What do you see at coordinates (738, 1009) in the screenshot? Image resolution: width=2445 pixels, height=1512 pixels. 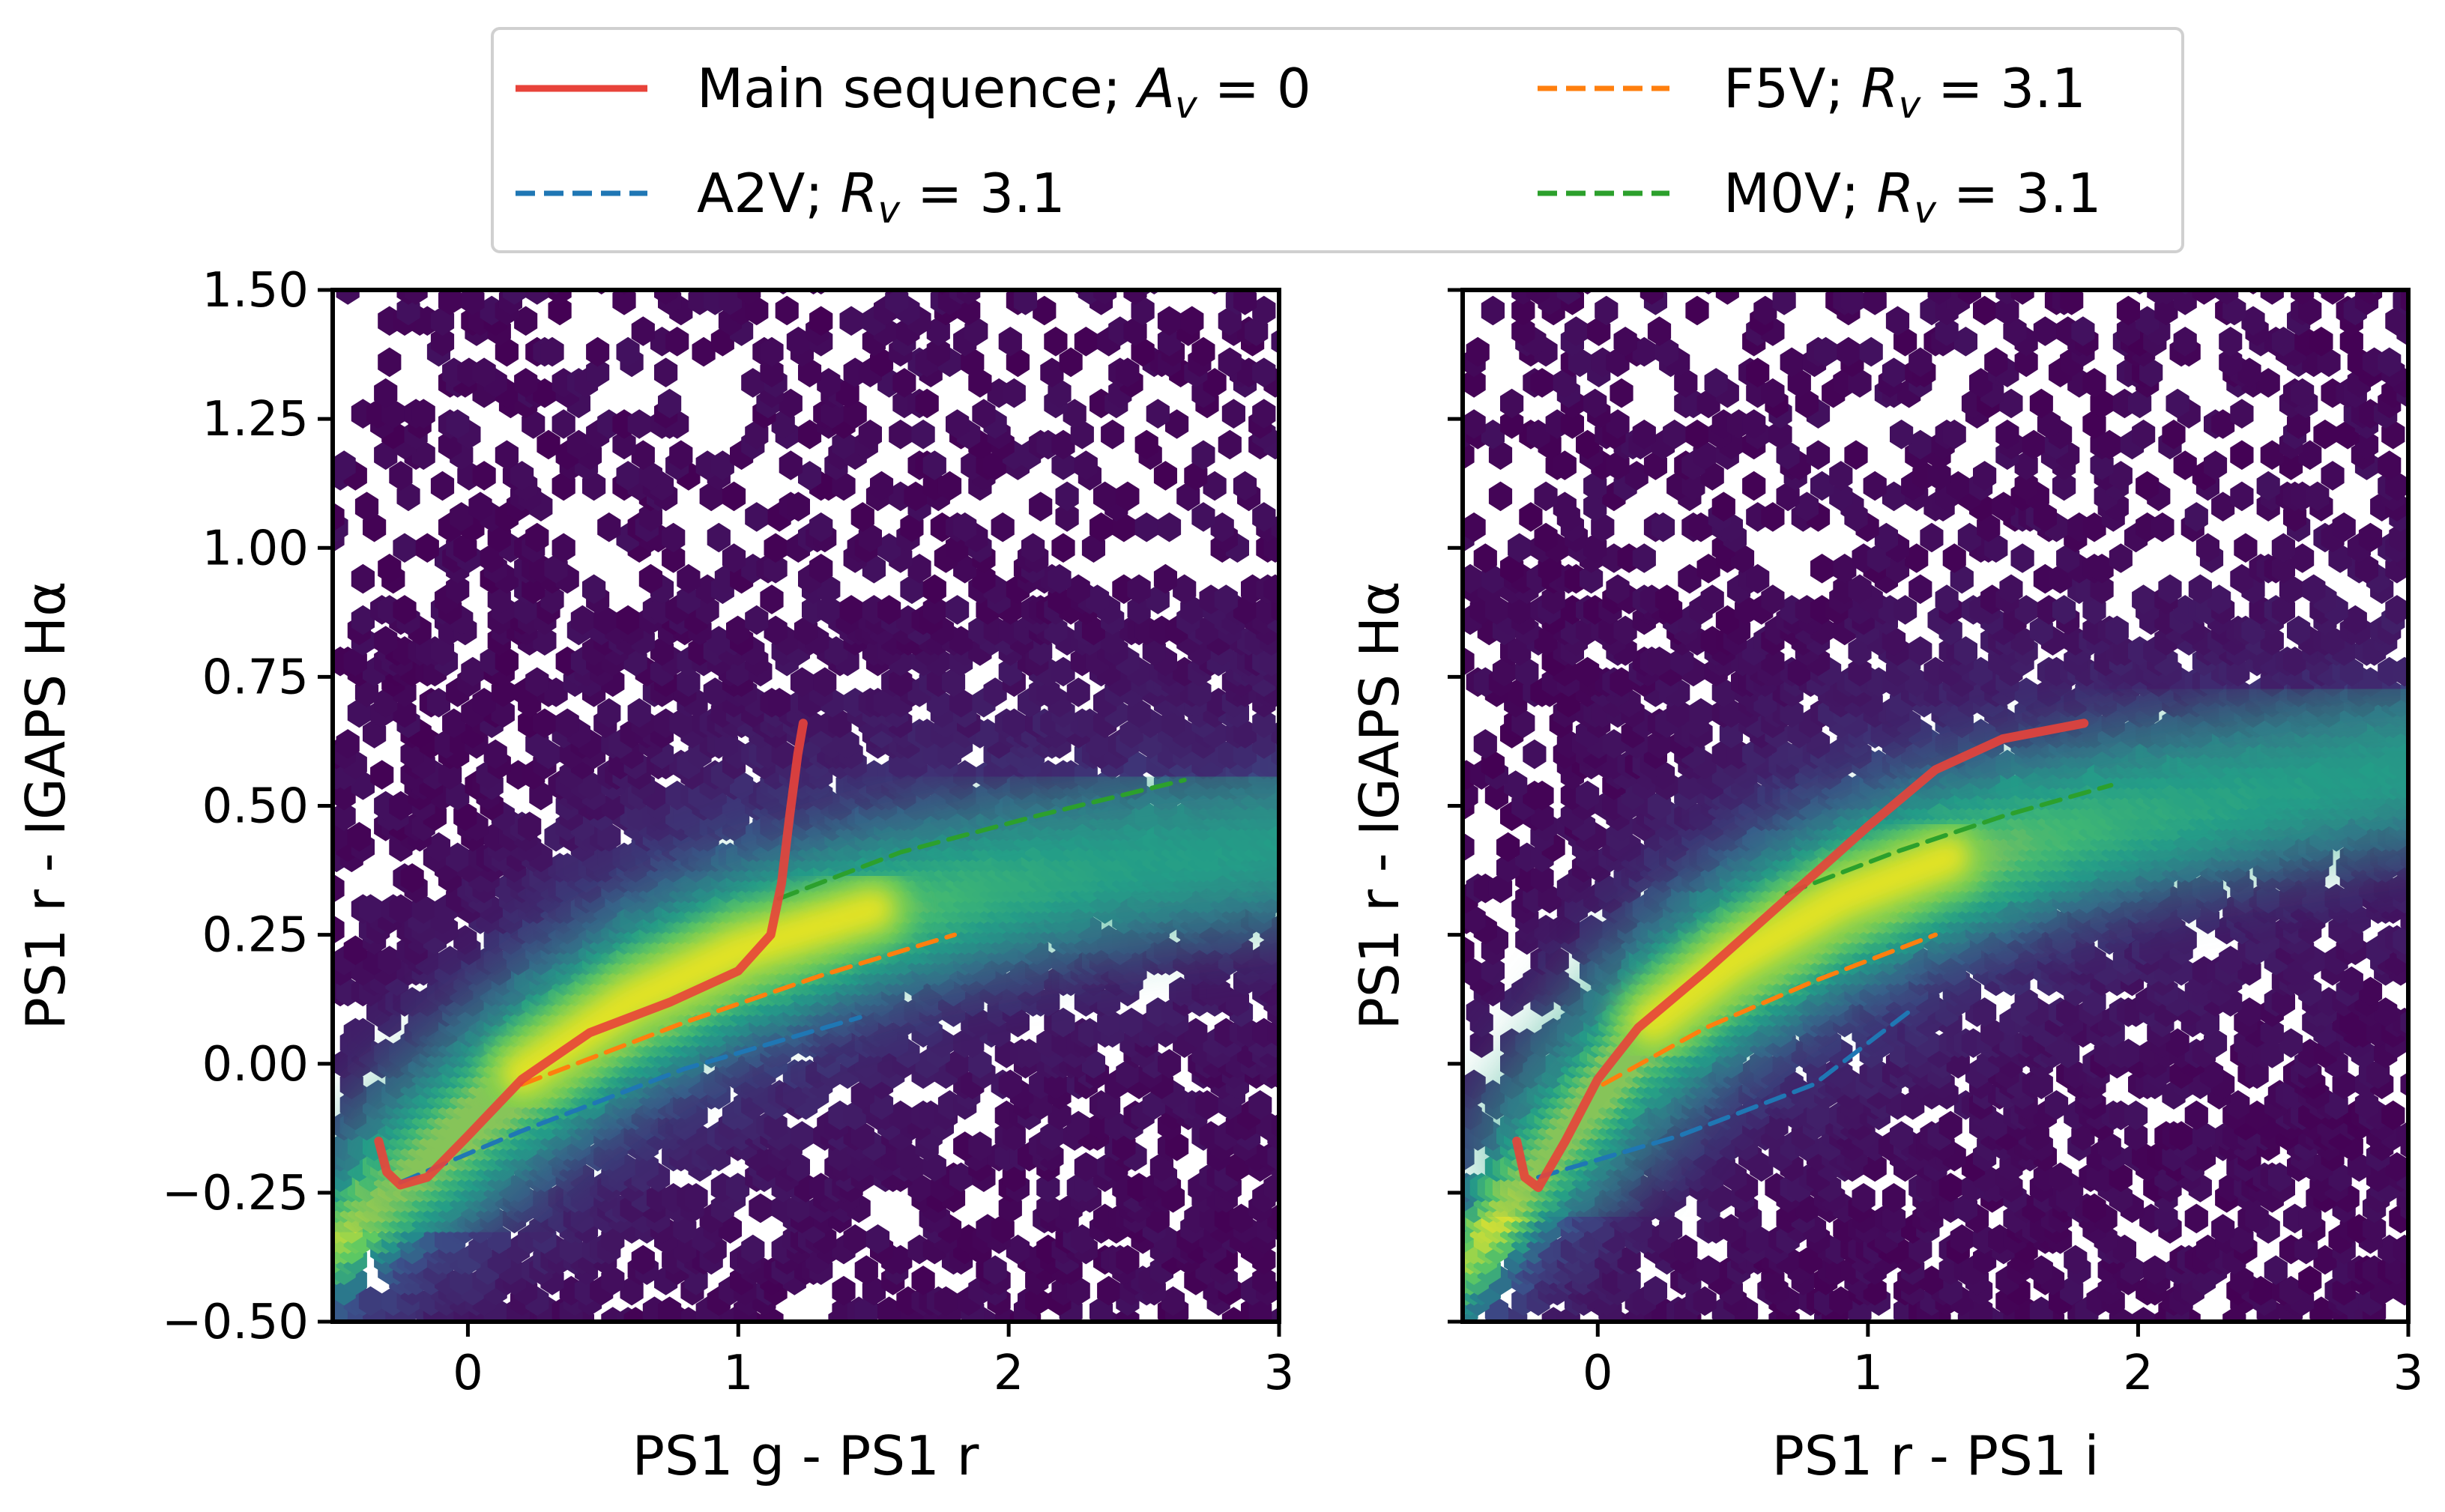 I see `left-track-f5v` at bounding box center [738, 1009].